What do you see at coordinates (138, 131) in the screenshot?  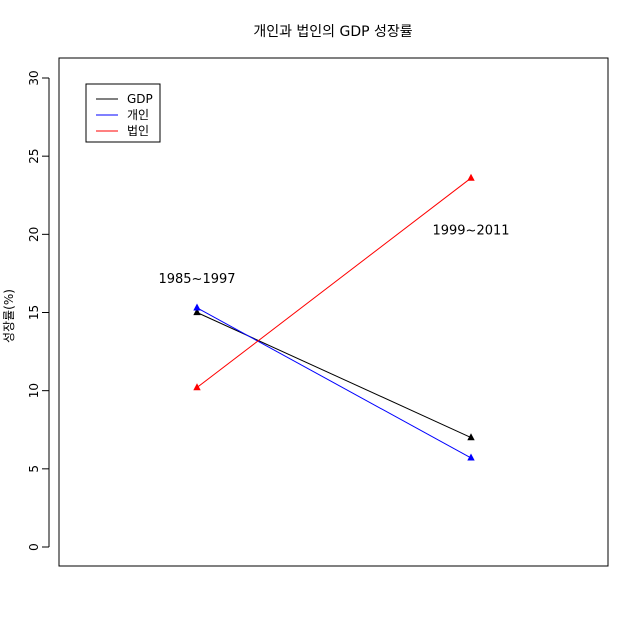 I see `legend-label: 법인` at bounding box center [138, 131].